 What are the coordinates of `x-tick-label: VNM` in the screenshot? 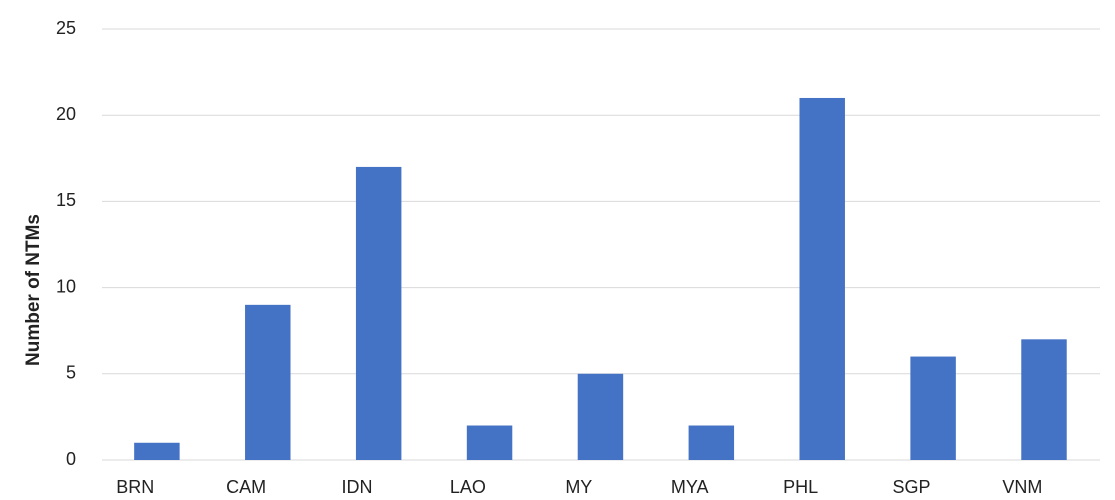 It's located at (1022, 487).